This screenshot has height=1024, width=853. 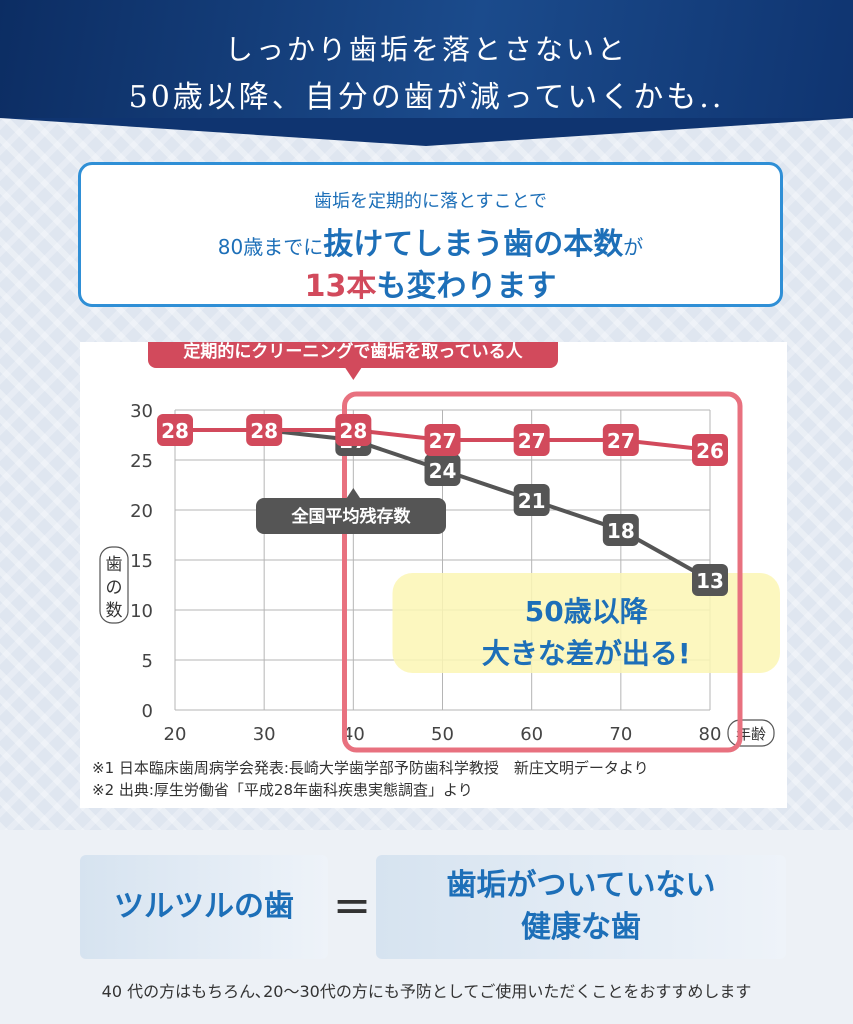 I want to click on message-line-2-strong: 抜けてしまう歯の本数, so click(x=473, y=244).